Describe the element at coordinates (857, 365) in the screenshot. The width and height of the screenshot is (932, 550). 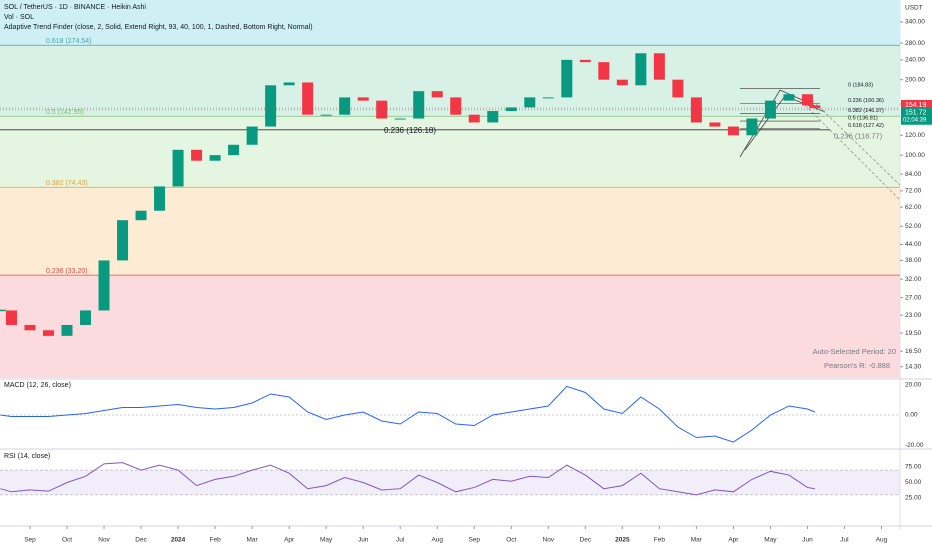
I see `annotation: Pearson's R: -0.888` at that location.